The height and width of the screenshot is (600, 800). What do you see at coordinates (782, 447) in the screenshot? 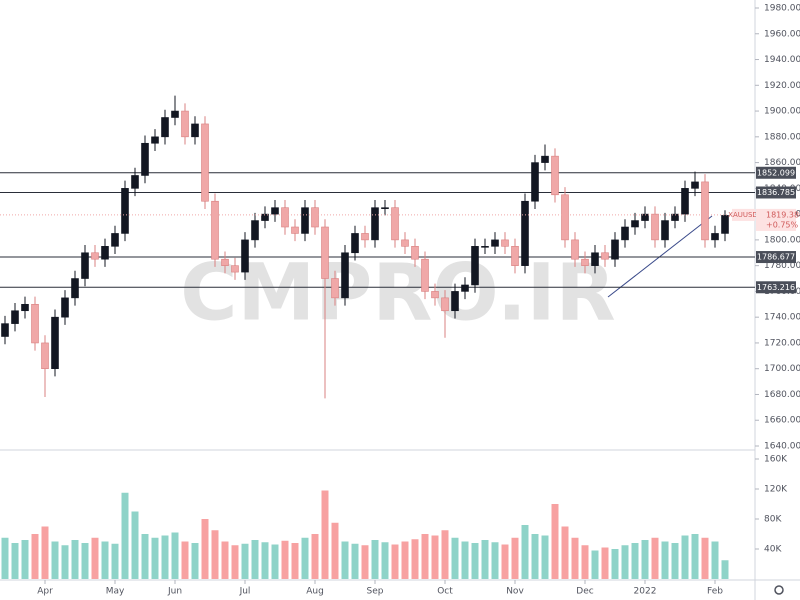
I see `y-tick-label: 1640.000` at bounding box center [782, 447].